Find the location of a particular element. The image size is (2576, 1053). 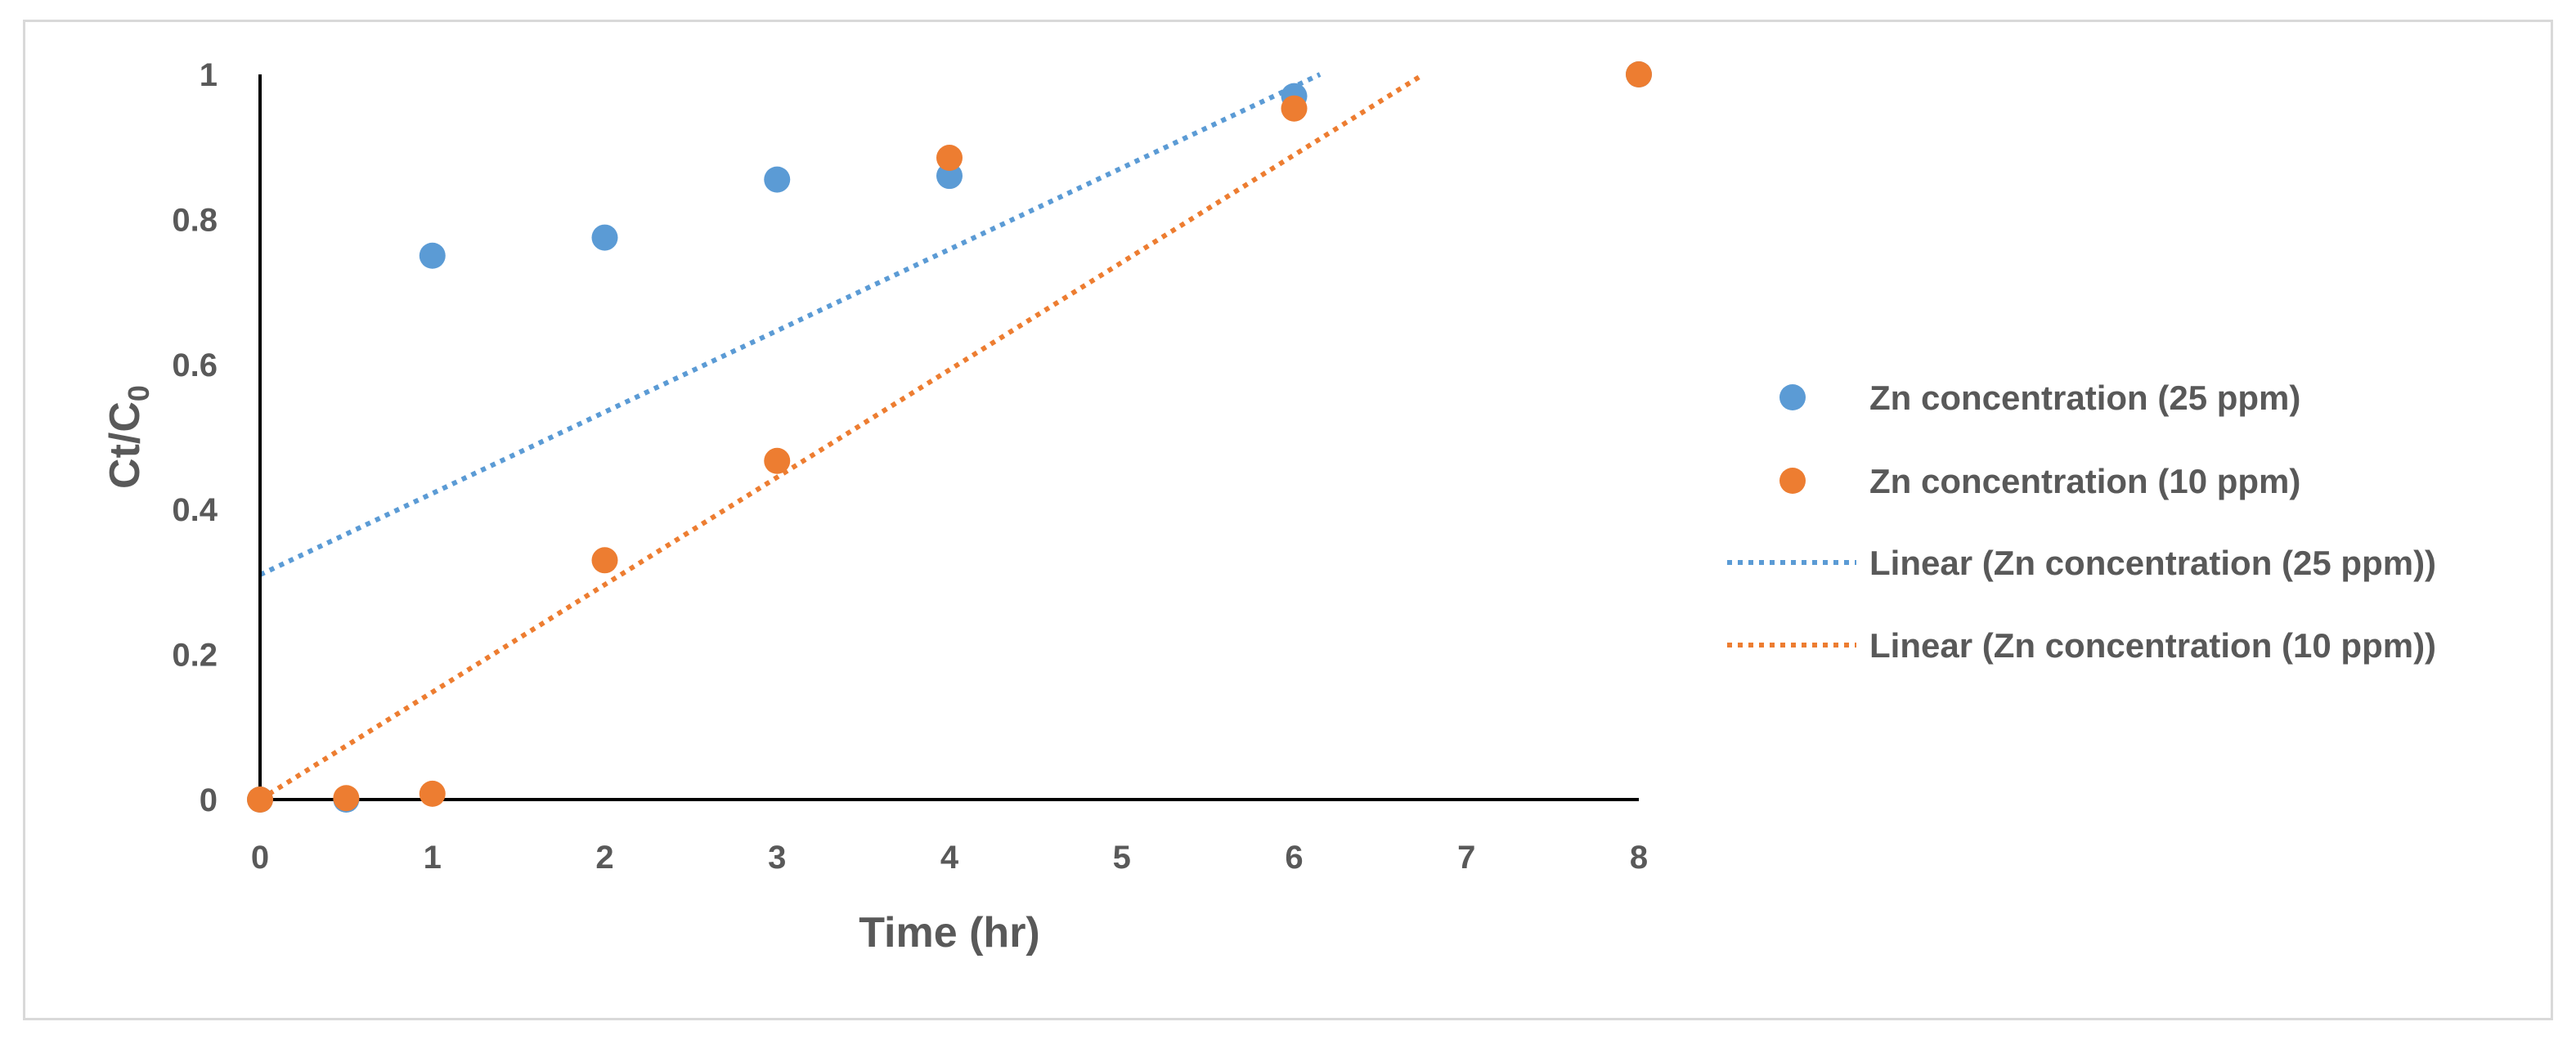

y-tick-label-3: 0.6 is located at coordinates (195, 365).